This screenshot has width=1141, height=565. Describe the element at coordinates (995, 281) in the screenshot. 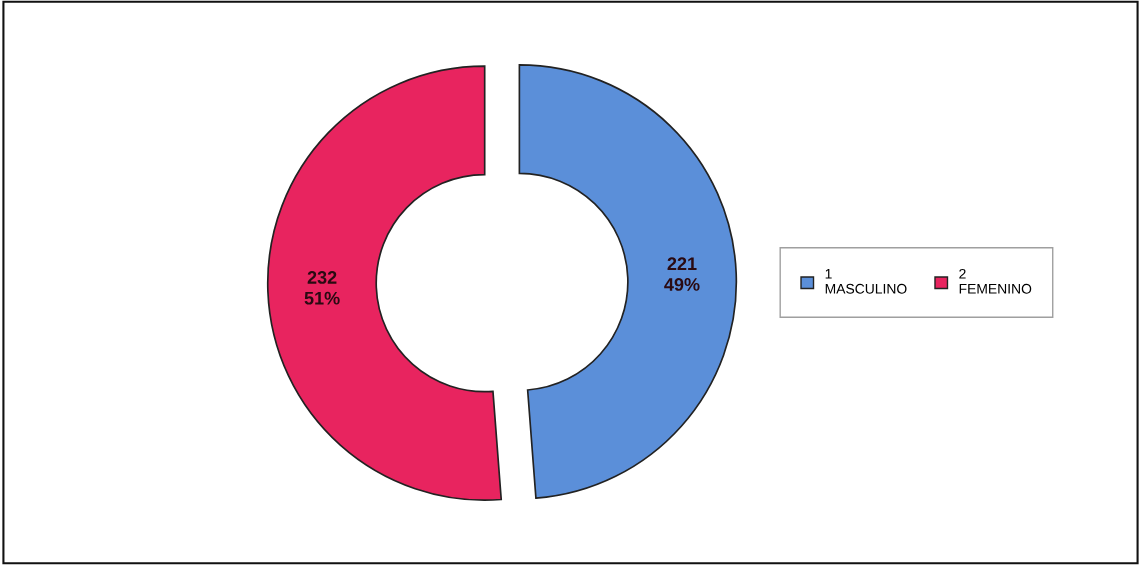

I see `legend-label: 2 FEMENINO` at that location.